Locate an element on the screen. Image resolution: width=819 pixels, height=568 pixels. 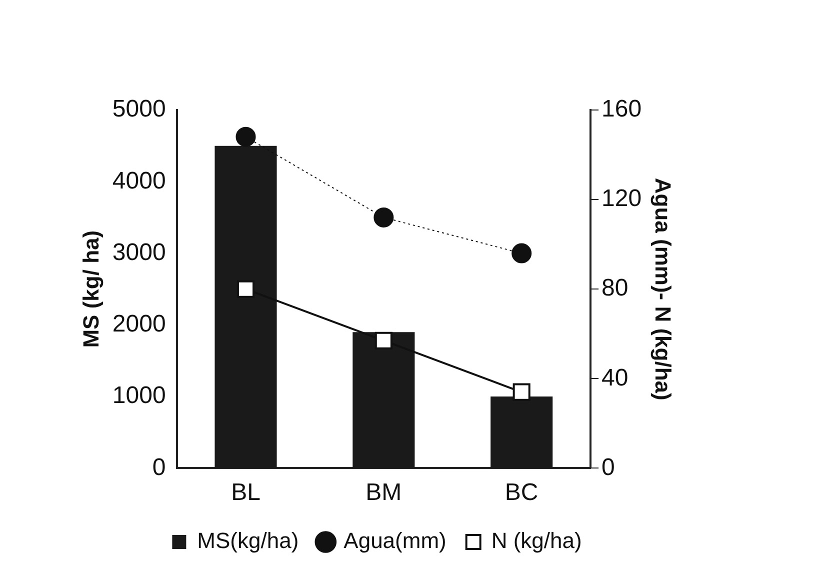
y-tick-label: 4000 is located at coordinates (139, 180).